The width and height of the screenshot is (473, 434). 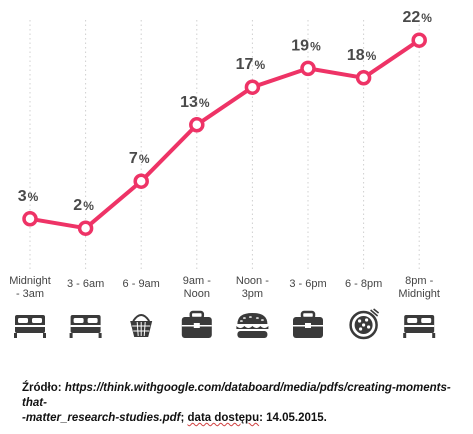 I want to click on data-label: 3%, so click(x=28, y=196).